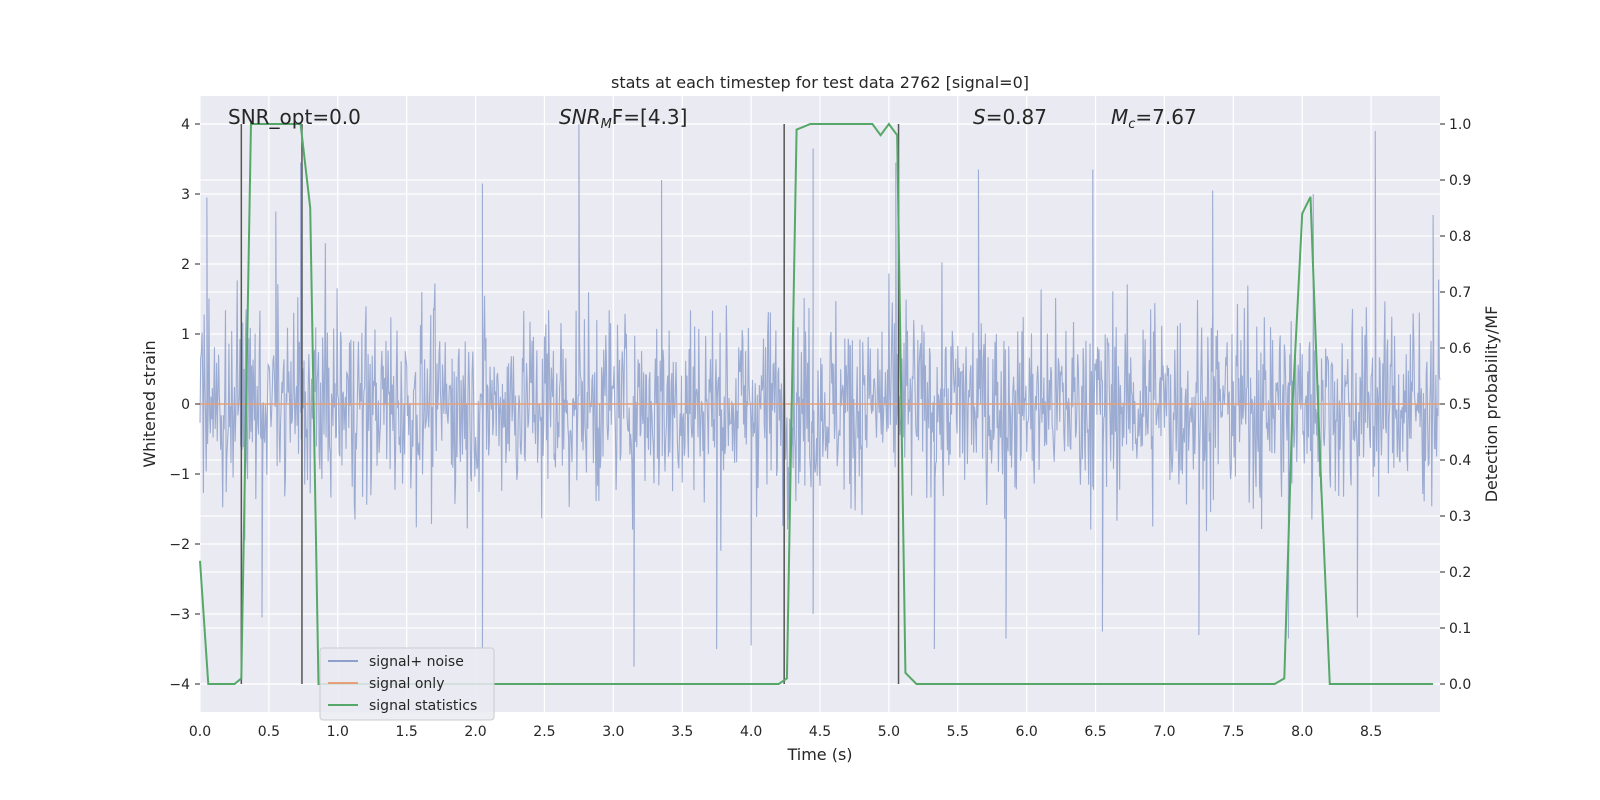 The width and height of the screenshot is (1600, 800). What do you see at coordinates (1460, 181) in the screenshot?
I see `y-right-tick-label: 0.9` at bounding box center [1460, 181].